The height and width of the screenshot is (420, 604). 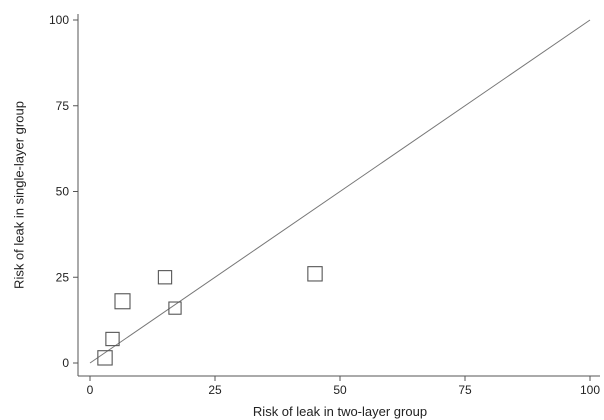 What do you see at coordinates (465, 390) in the screenshot?
I see `x-tick-label: 75` at bounding box center [465, 390].